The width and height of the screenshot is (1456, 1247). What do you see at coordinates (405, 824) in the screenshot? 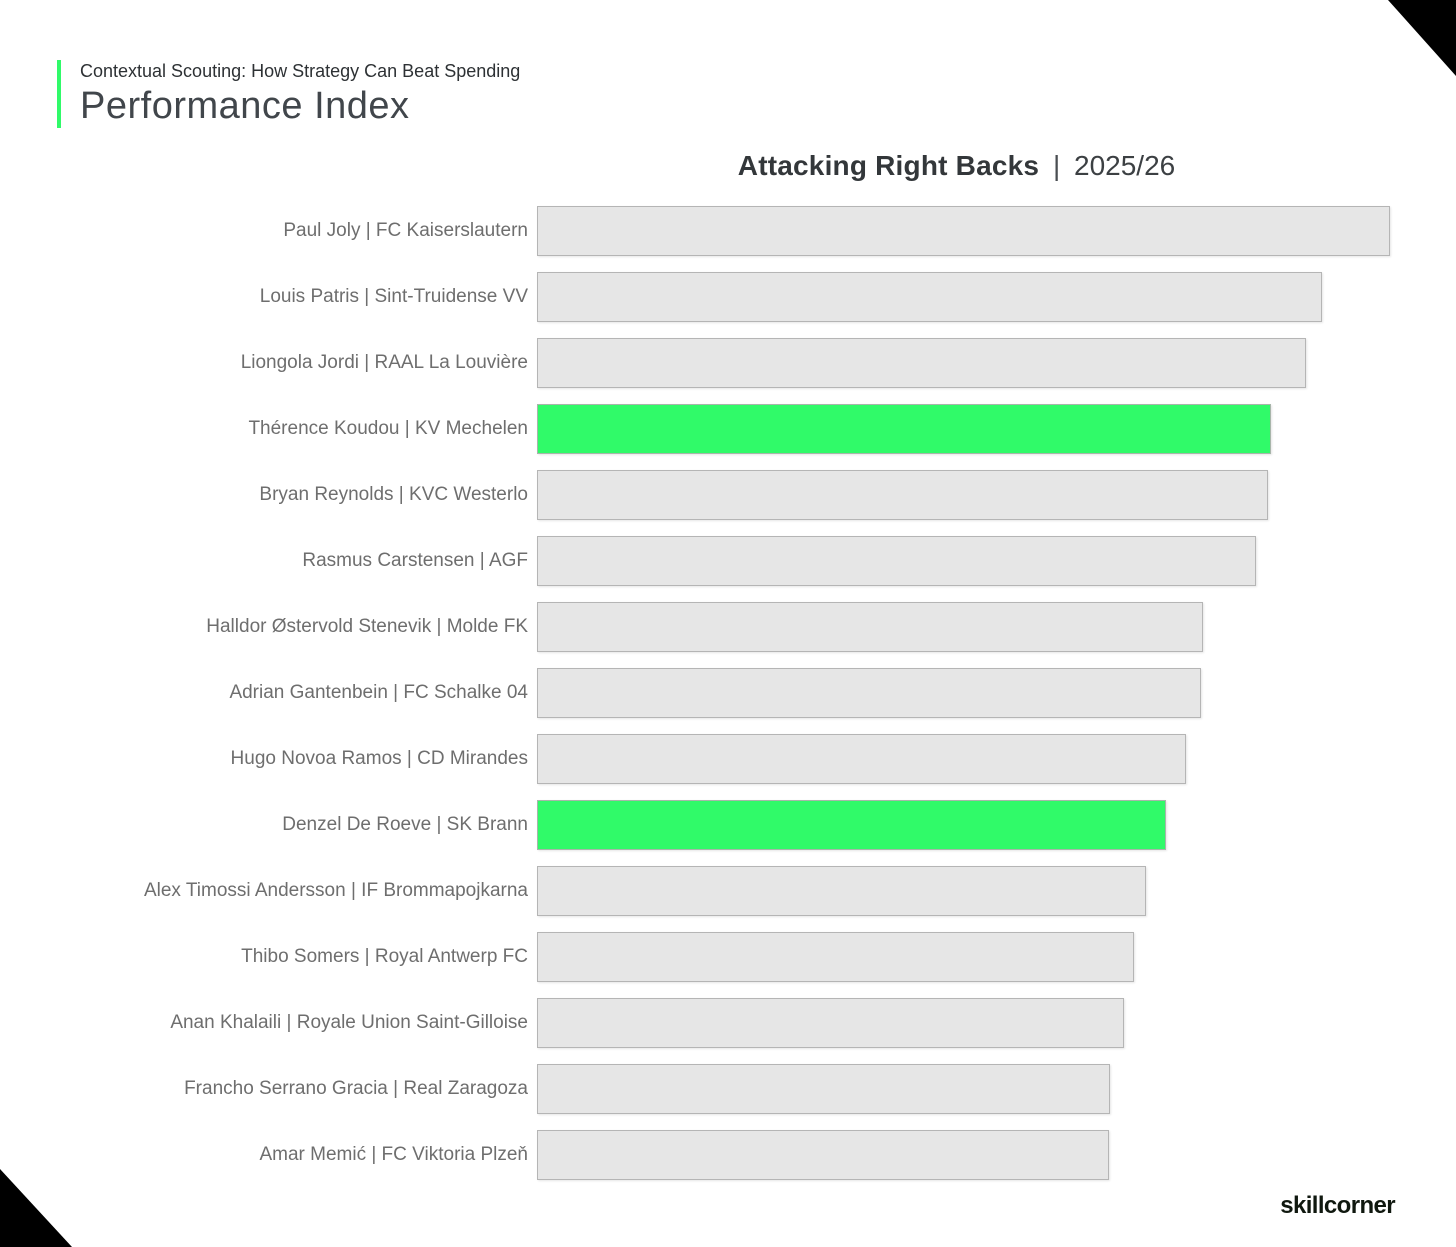
I see `player-label: Denzel De Roeve | SK Brann` at bounding box center [405, 824].